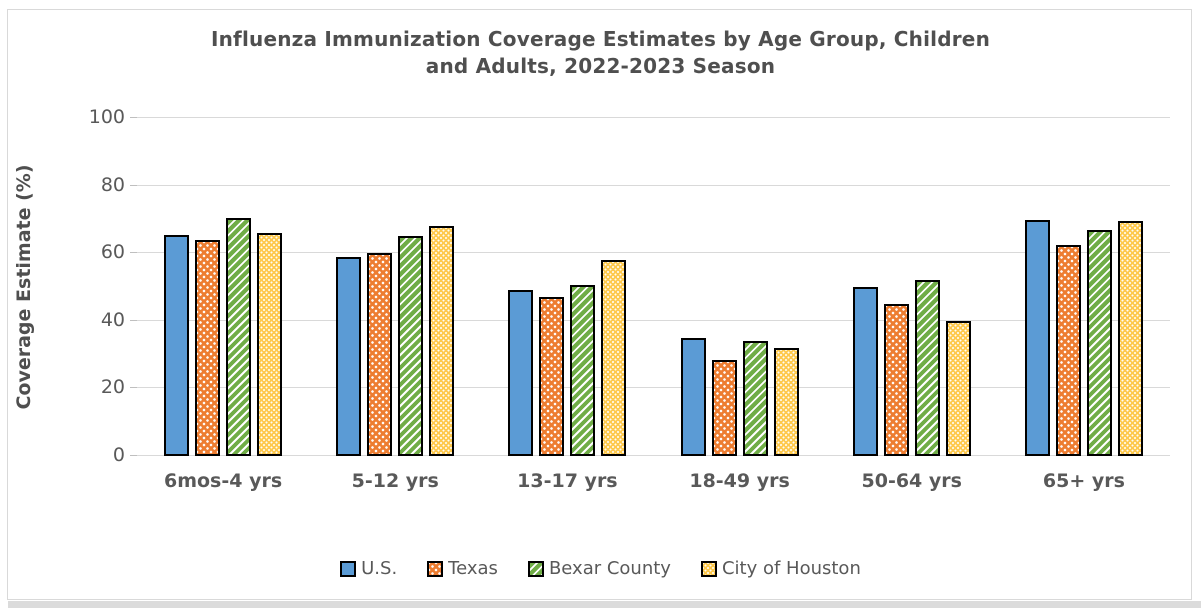 The width and height of the screenshot is (1201, 611). Describe the element at coordinates (521, 373) in the screenshot. I see `bar-u-s-13-17-yrs` at that location.